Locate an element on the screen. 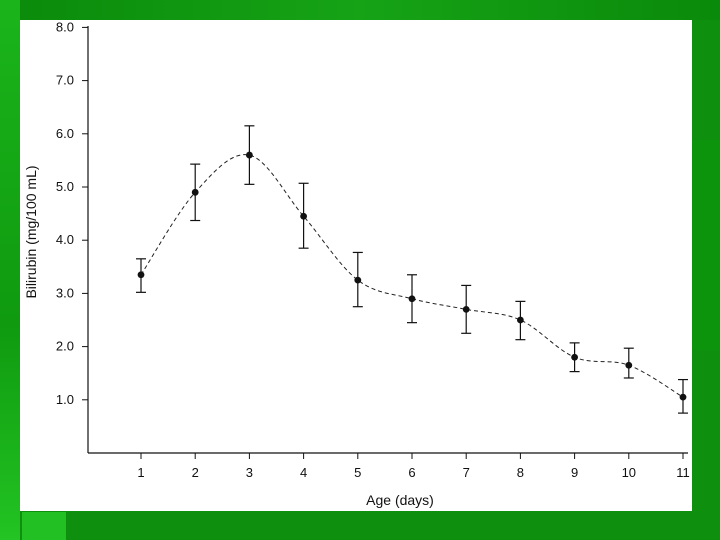 The height and width of the screenshot is (540, 720). x-tick-label: 9 is located at coordinates (574, 472).